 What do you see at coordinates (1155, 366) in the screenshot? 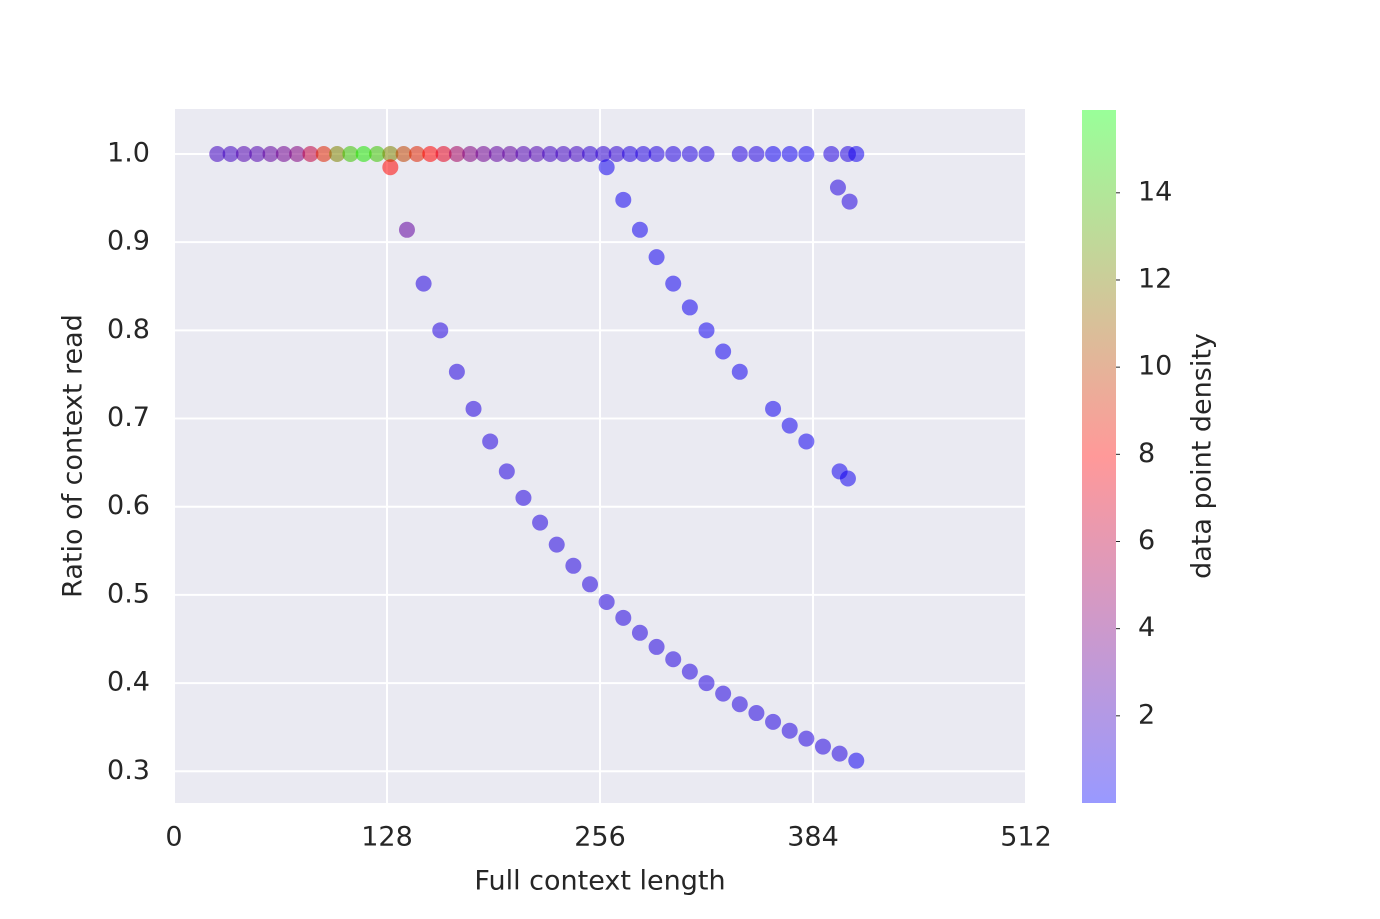
I see `colorbar-tick-label: 10` at bounding box center [1155, 366].